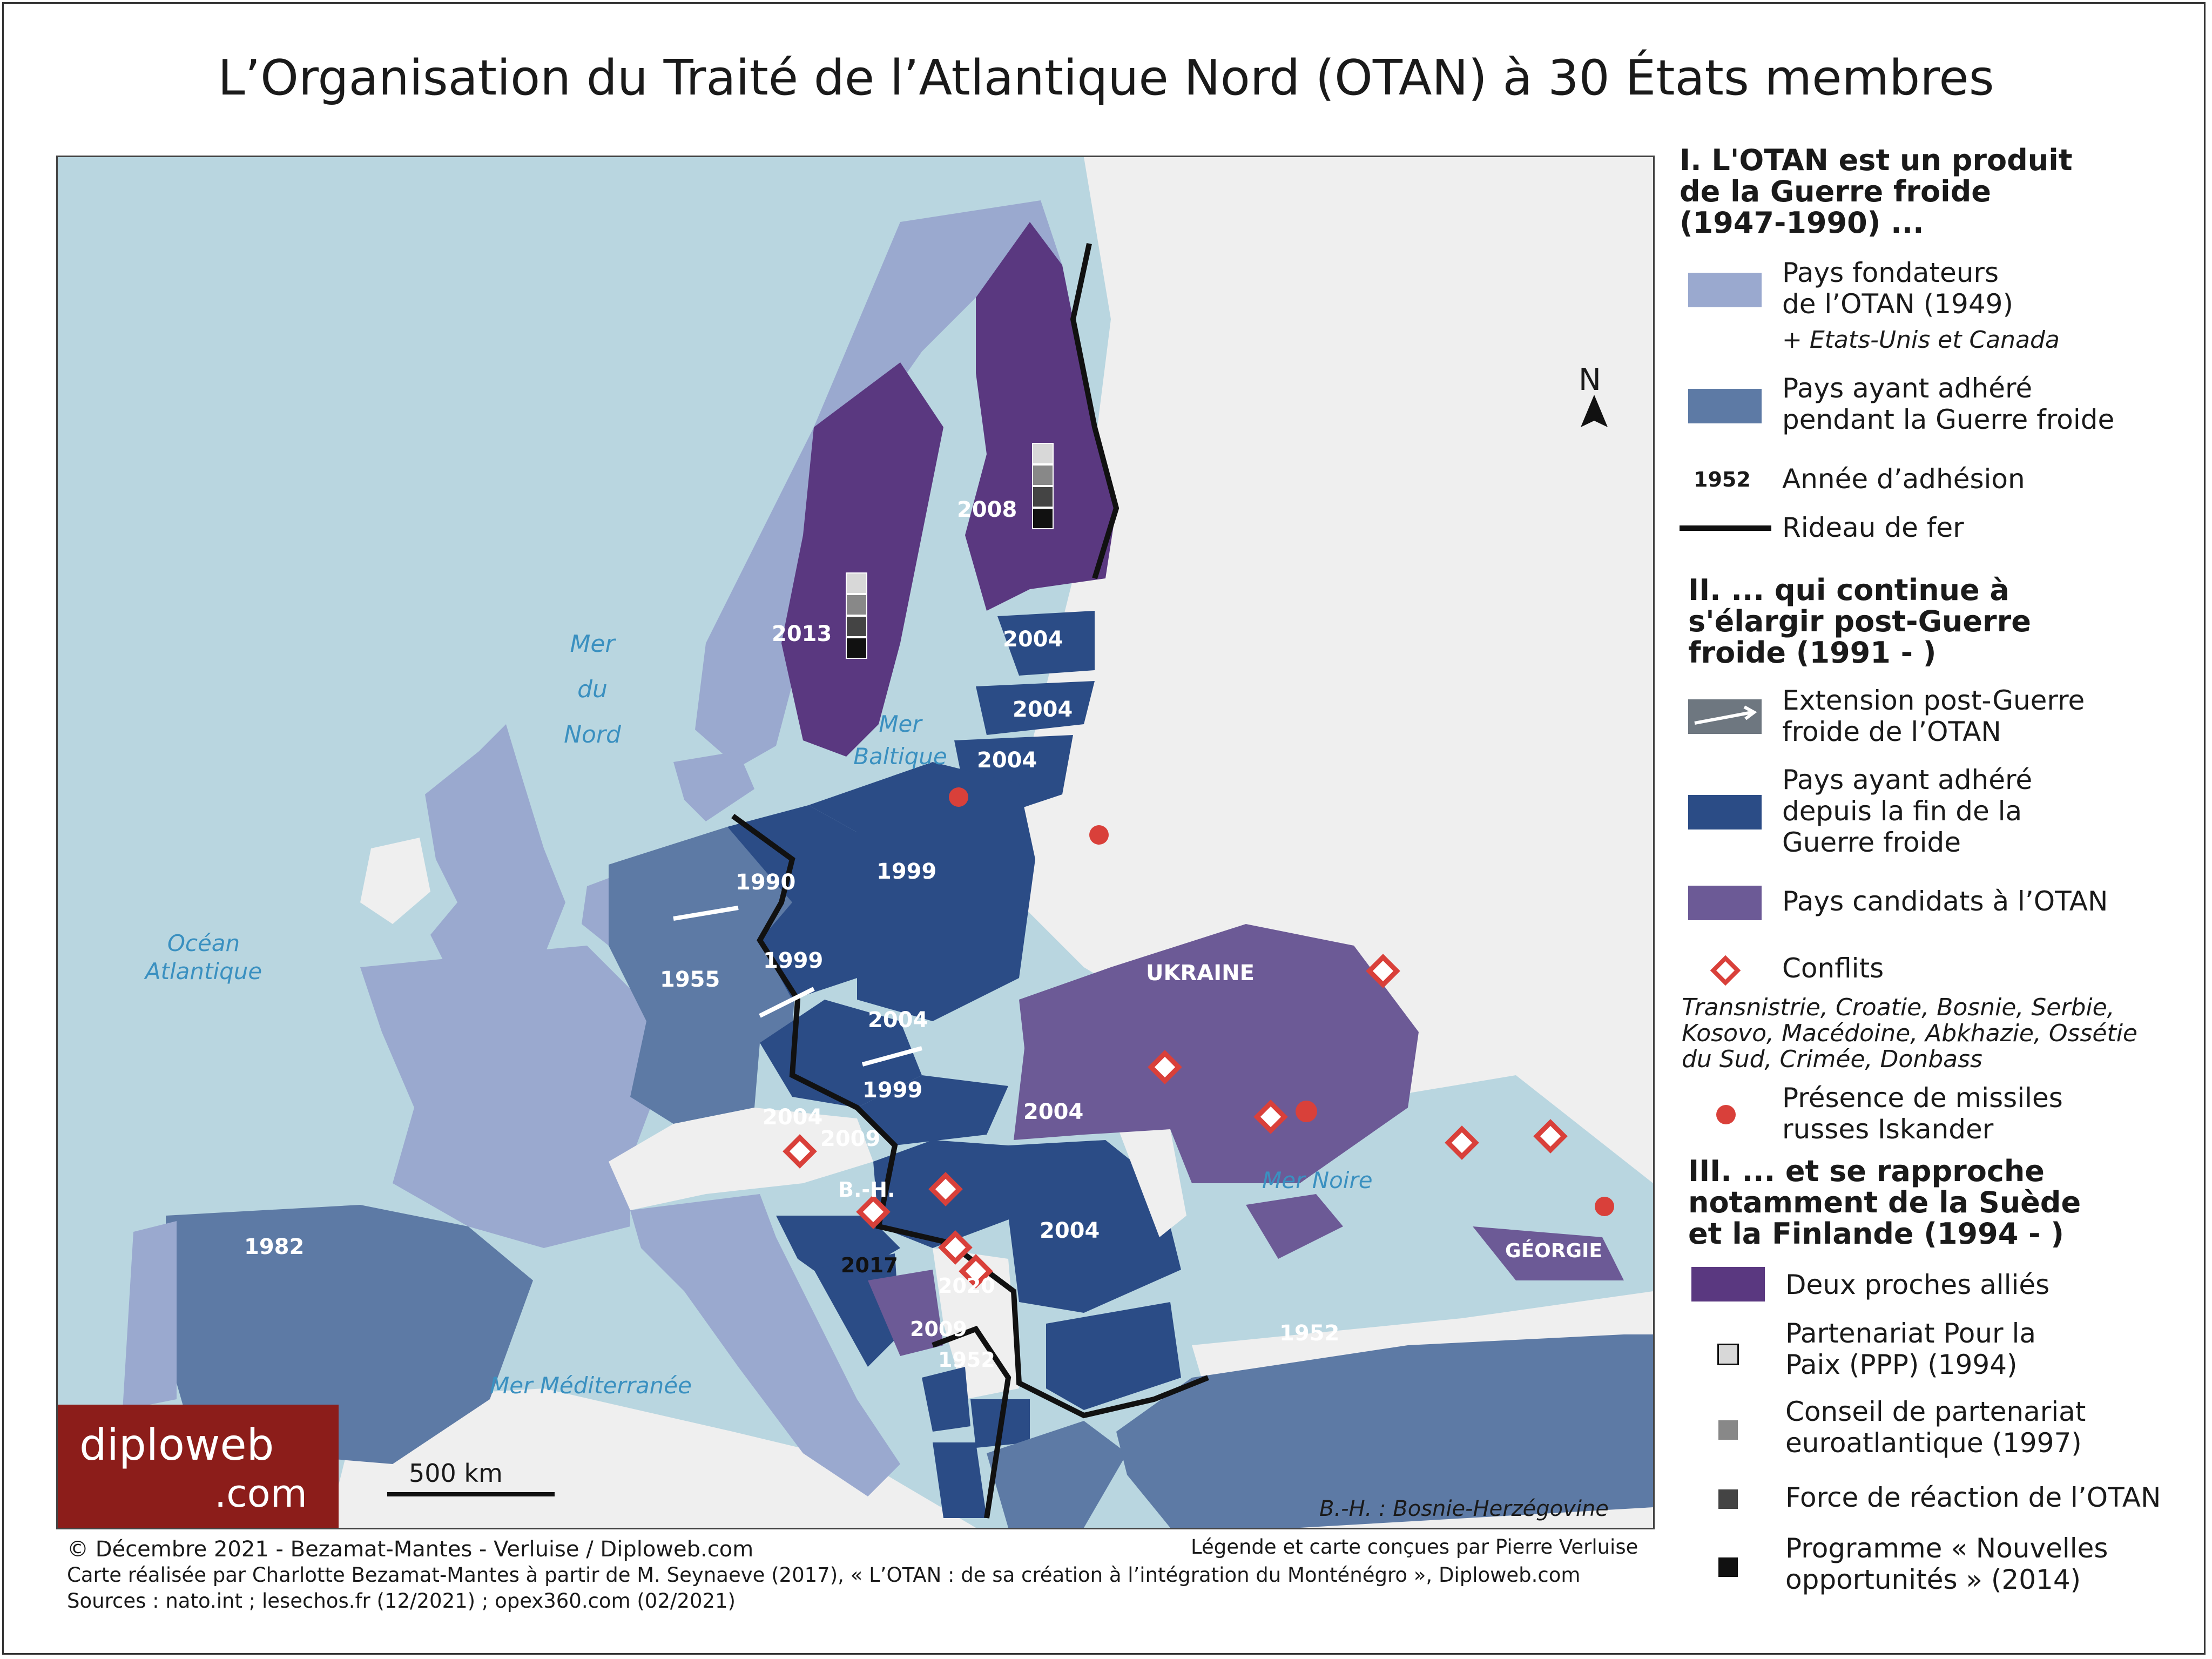 Image resolution: width=2212 pixels, height=1659 pixels. What do you see at coordinates (1553, 1251) in the screenshot?
I see `georgia-label: GÉORGIE` at bounding box center [1553, 1251].